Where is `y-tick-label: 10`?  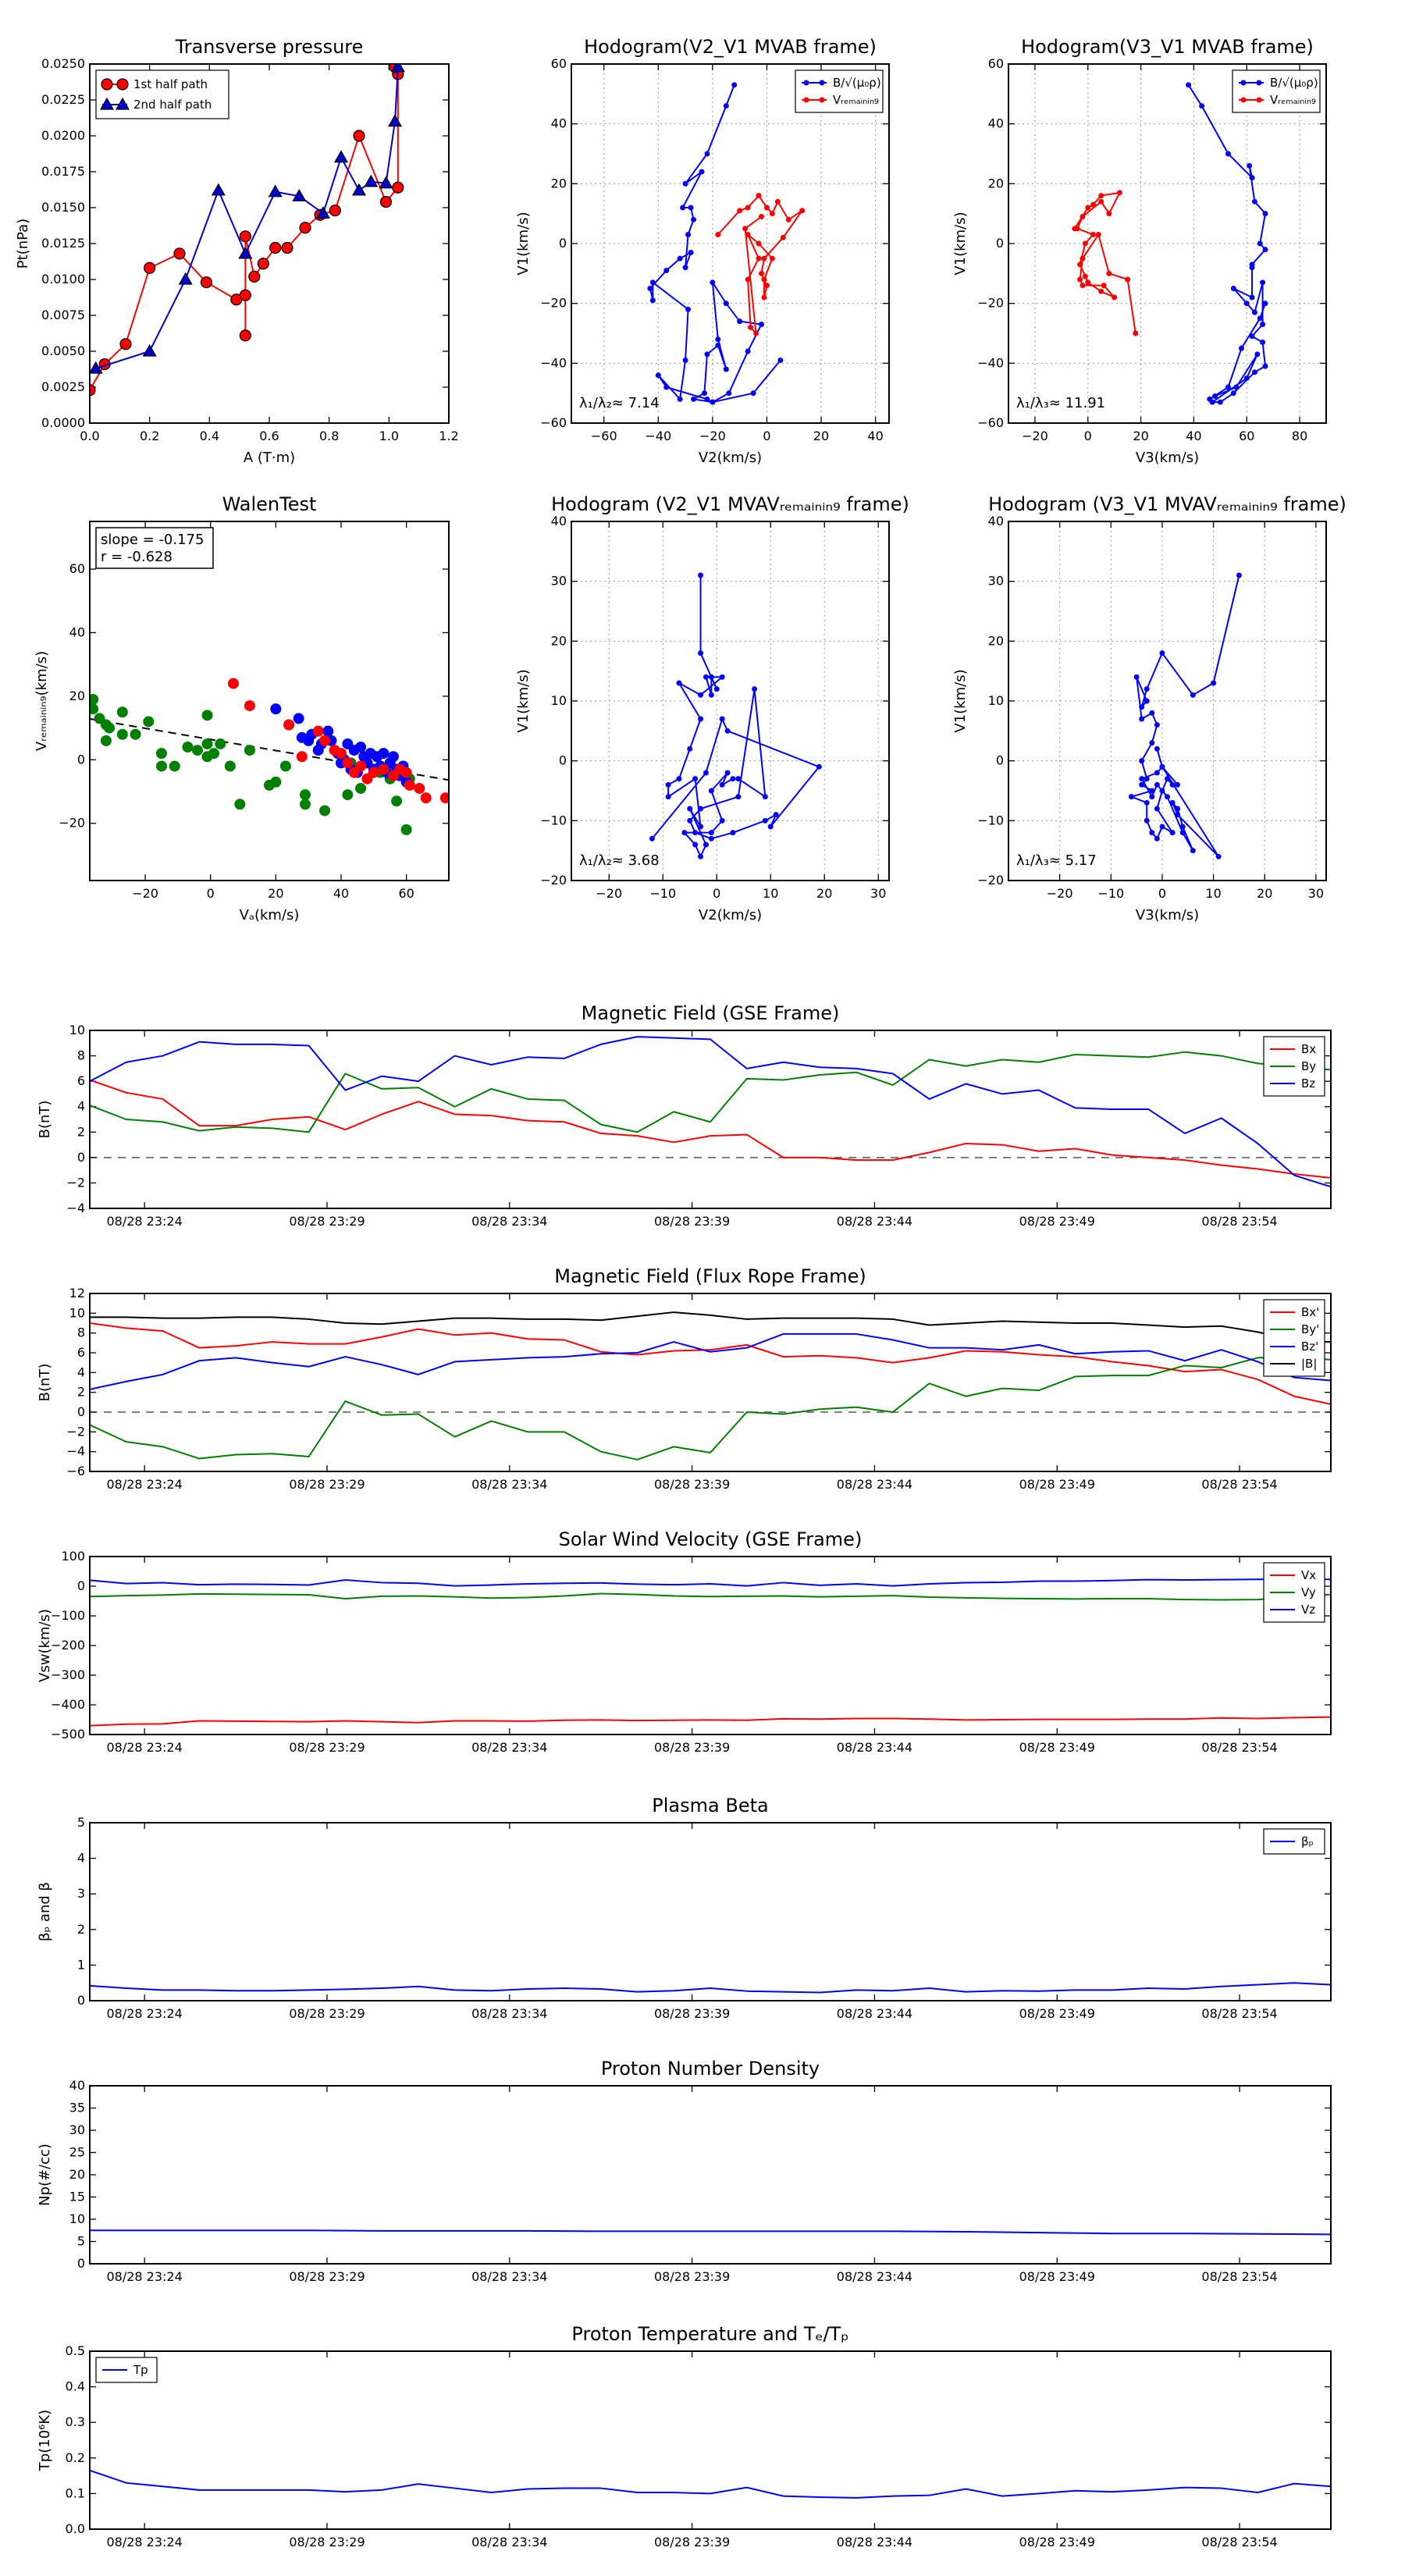 y-tick-label: 10 is located at coordinates (559, 700).